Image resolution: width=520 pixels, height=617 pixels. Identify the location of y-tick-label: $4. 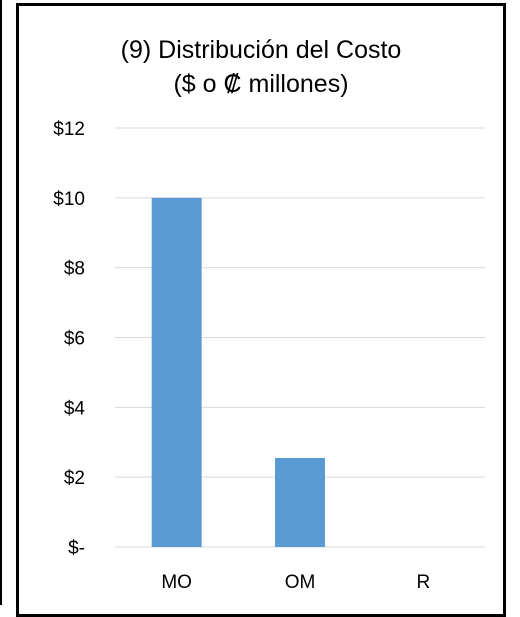
(75, 408).